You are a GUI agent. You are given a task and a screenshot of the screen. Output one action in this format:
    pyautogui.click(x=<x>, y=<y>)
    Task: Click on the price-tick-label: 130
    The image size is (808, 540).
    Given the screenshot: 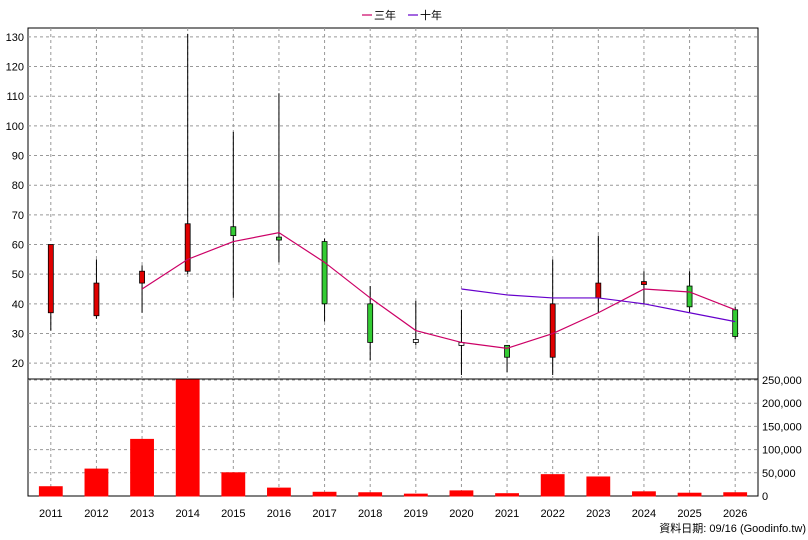 What is the action you would take?
    pyautogui.click(x=15, y=38)
    